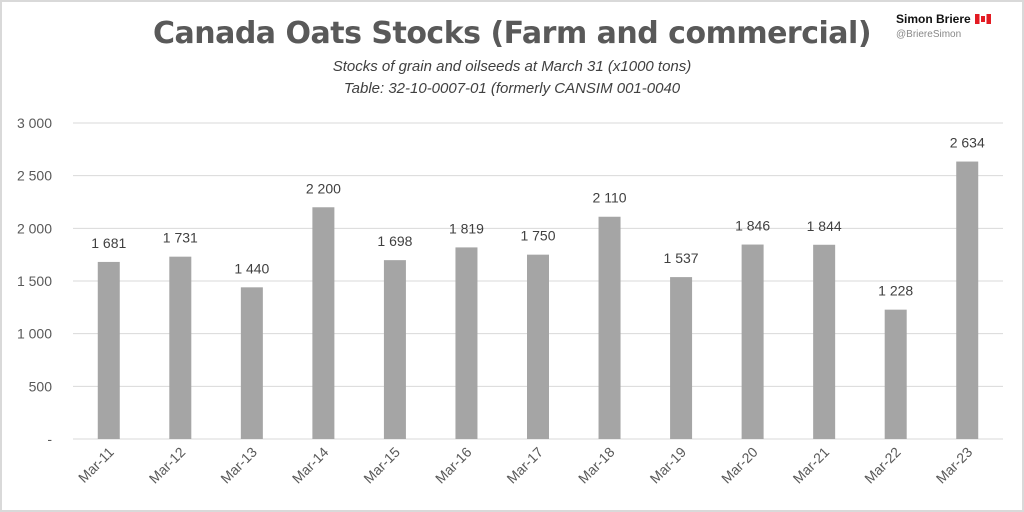  Describe the element at coordinates (596, 465) in the screenshot. I see `x-tick-label: Mar-18` at that location.